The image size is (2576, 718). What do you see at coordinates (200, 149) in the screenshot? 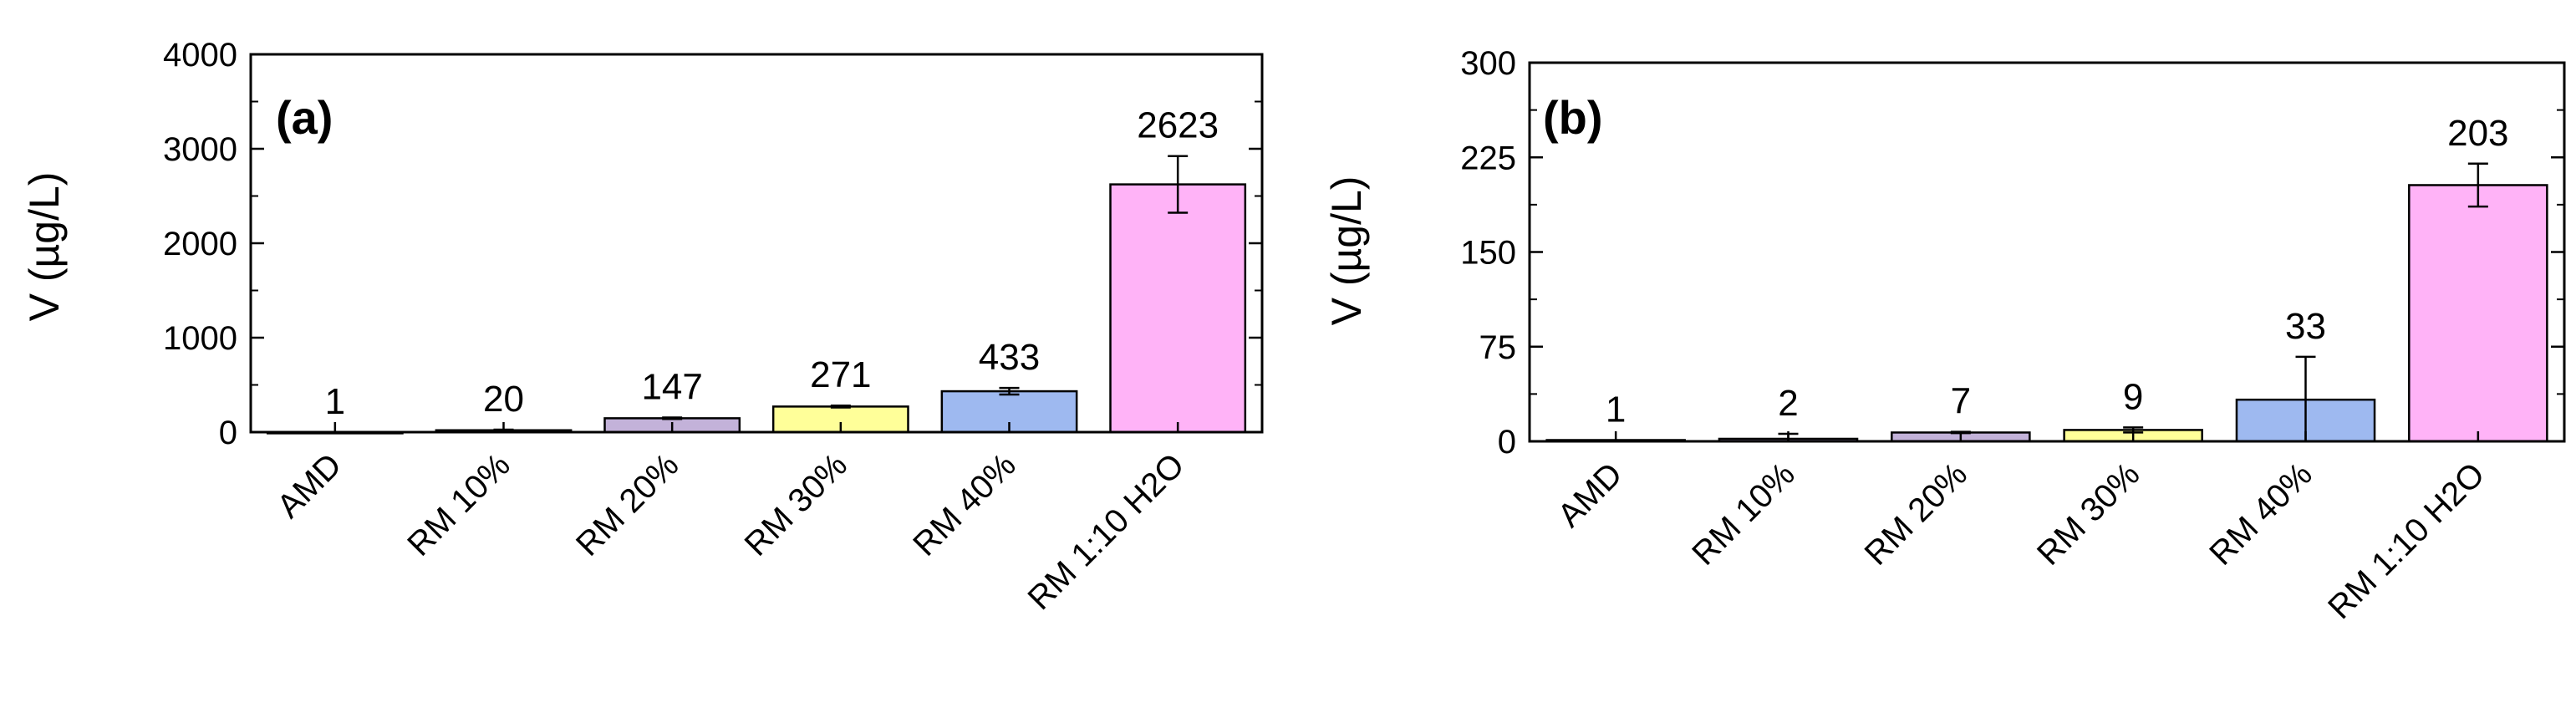
I see `y-tick-label-a-3: 3000` at bounding box center [200, 149].